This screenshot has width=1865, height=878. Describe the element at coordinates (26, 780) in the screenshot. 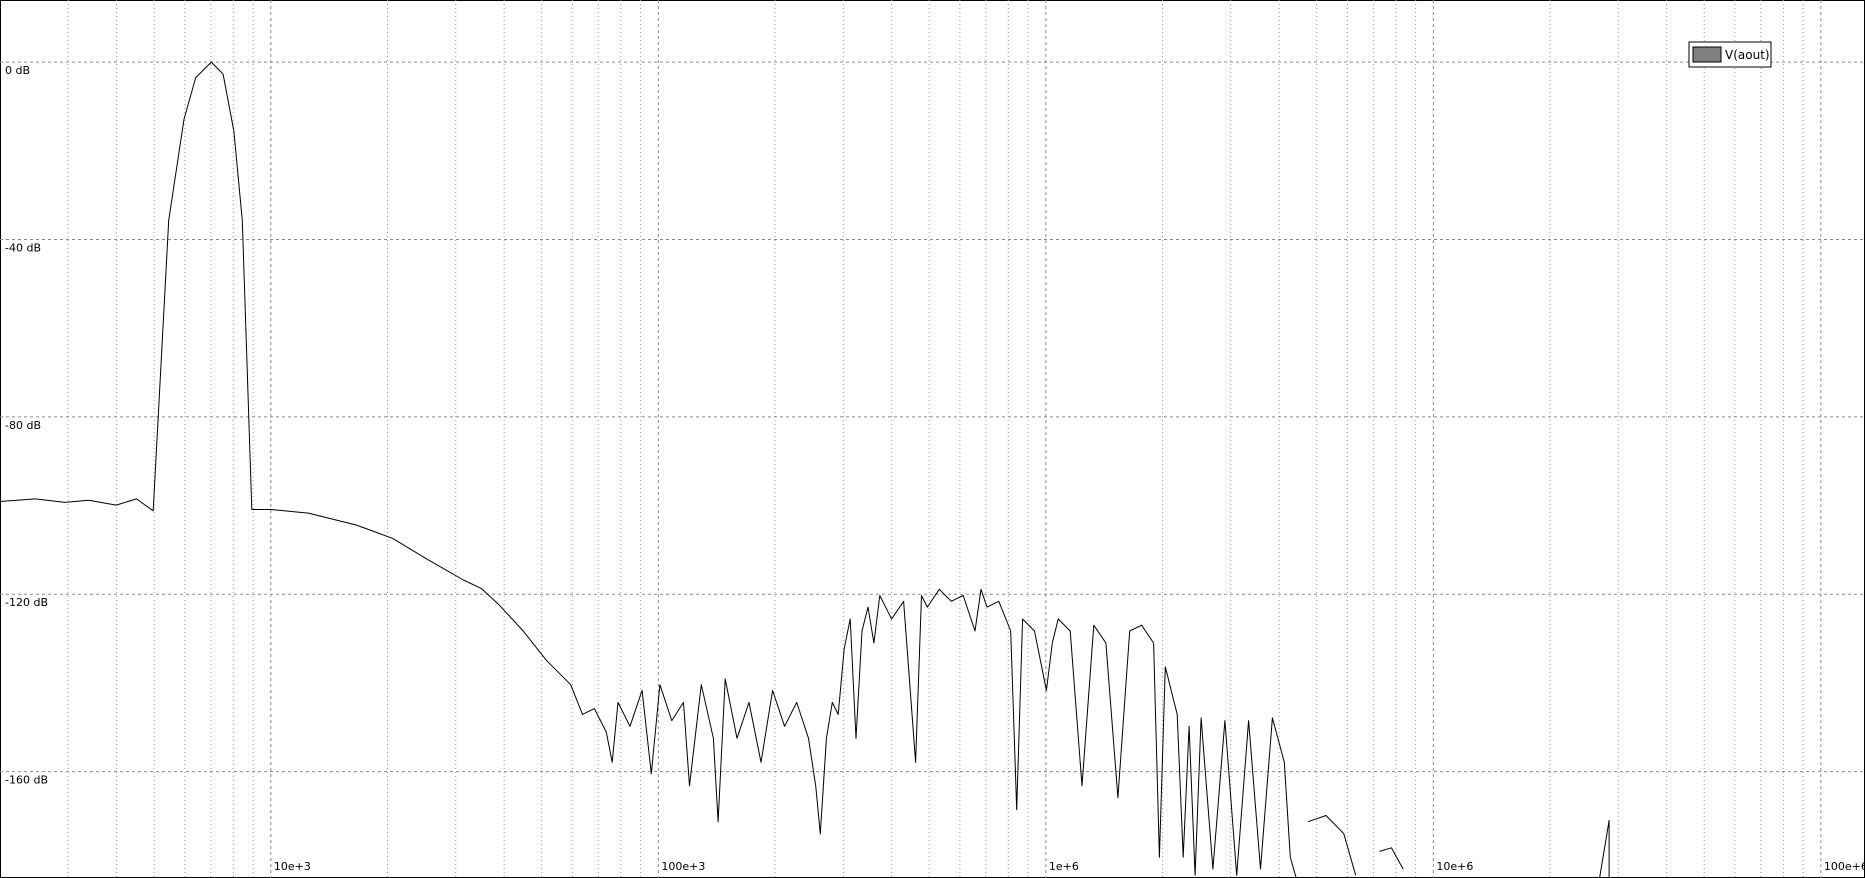

I see `y-tick-label: -160 dB` at that location.